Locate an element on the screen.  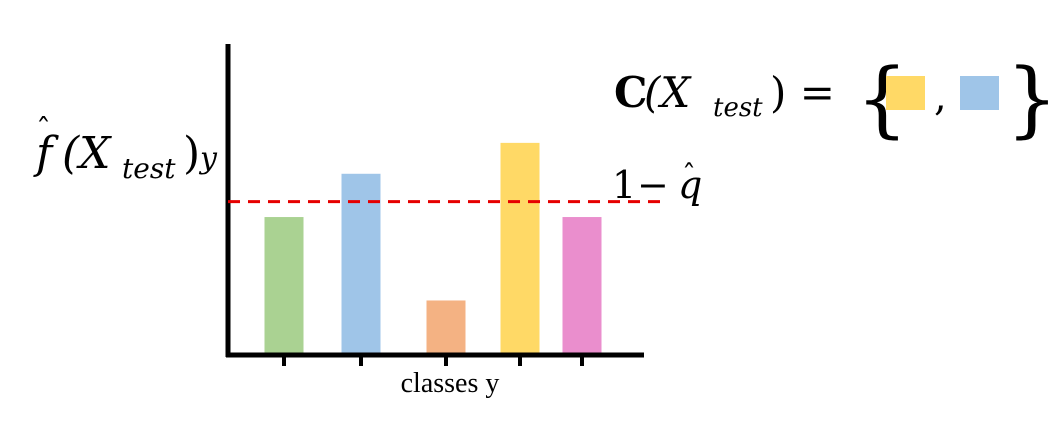
bar-green is located at coordinates (284, 285).